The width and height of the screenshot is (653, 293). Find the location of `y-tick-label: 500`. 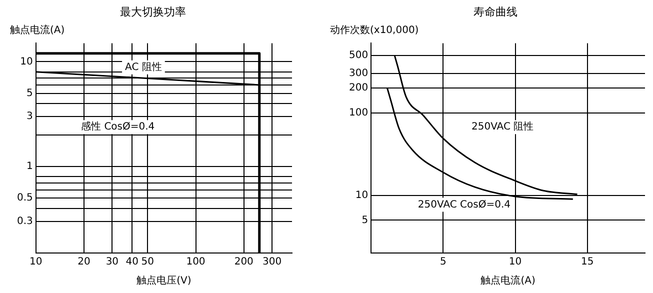

y-tick-label: 500 is located at coordinates (358, 55).